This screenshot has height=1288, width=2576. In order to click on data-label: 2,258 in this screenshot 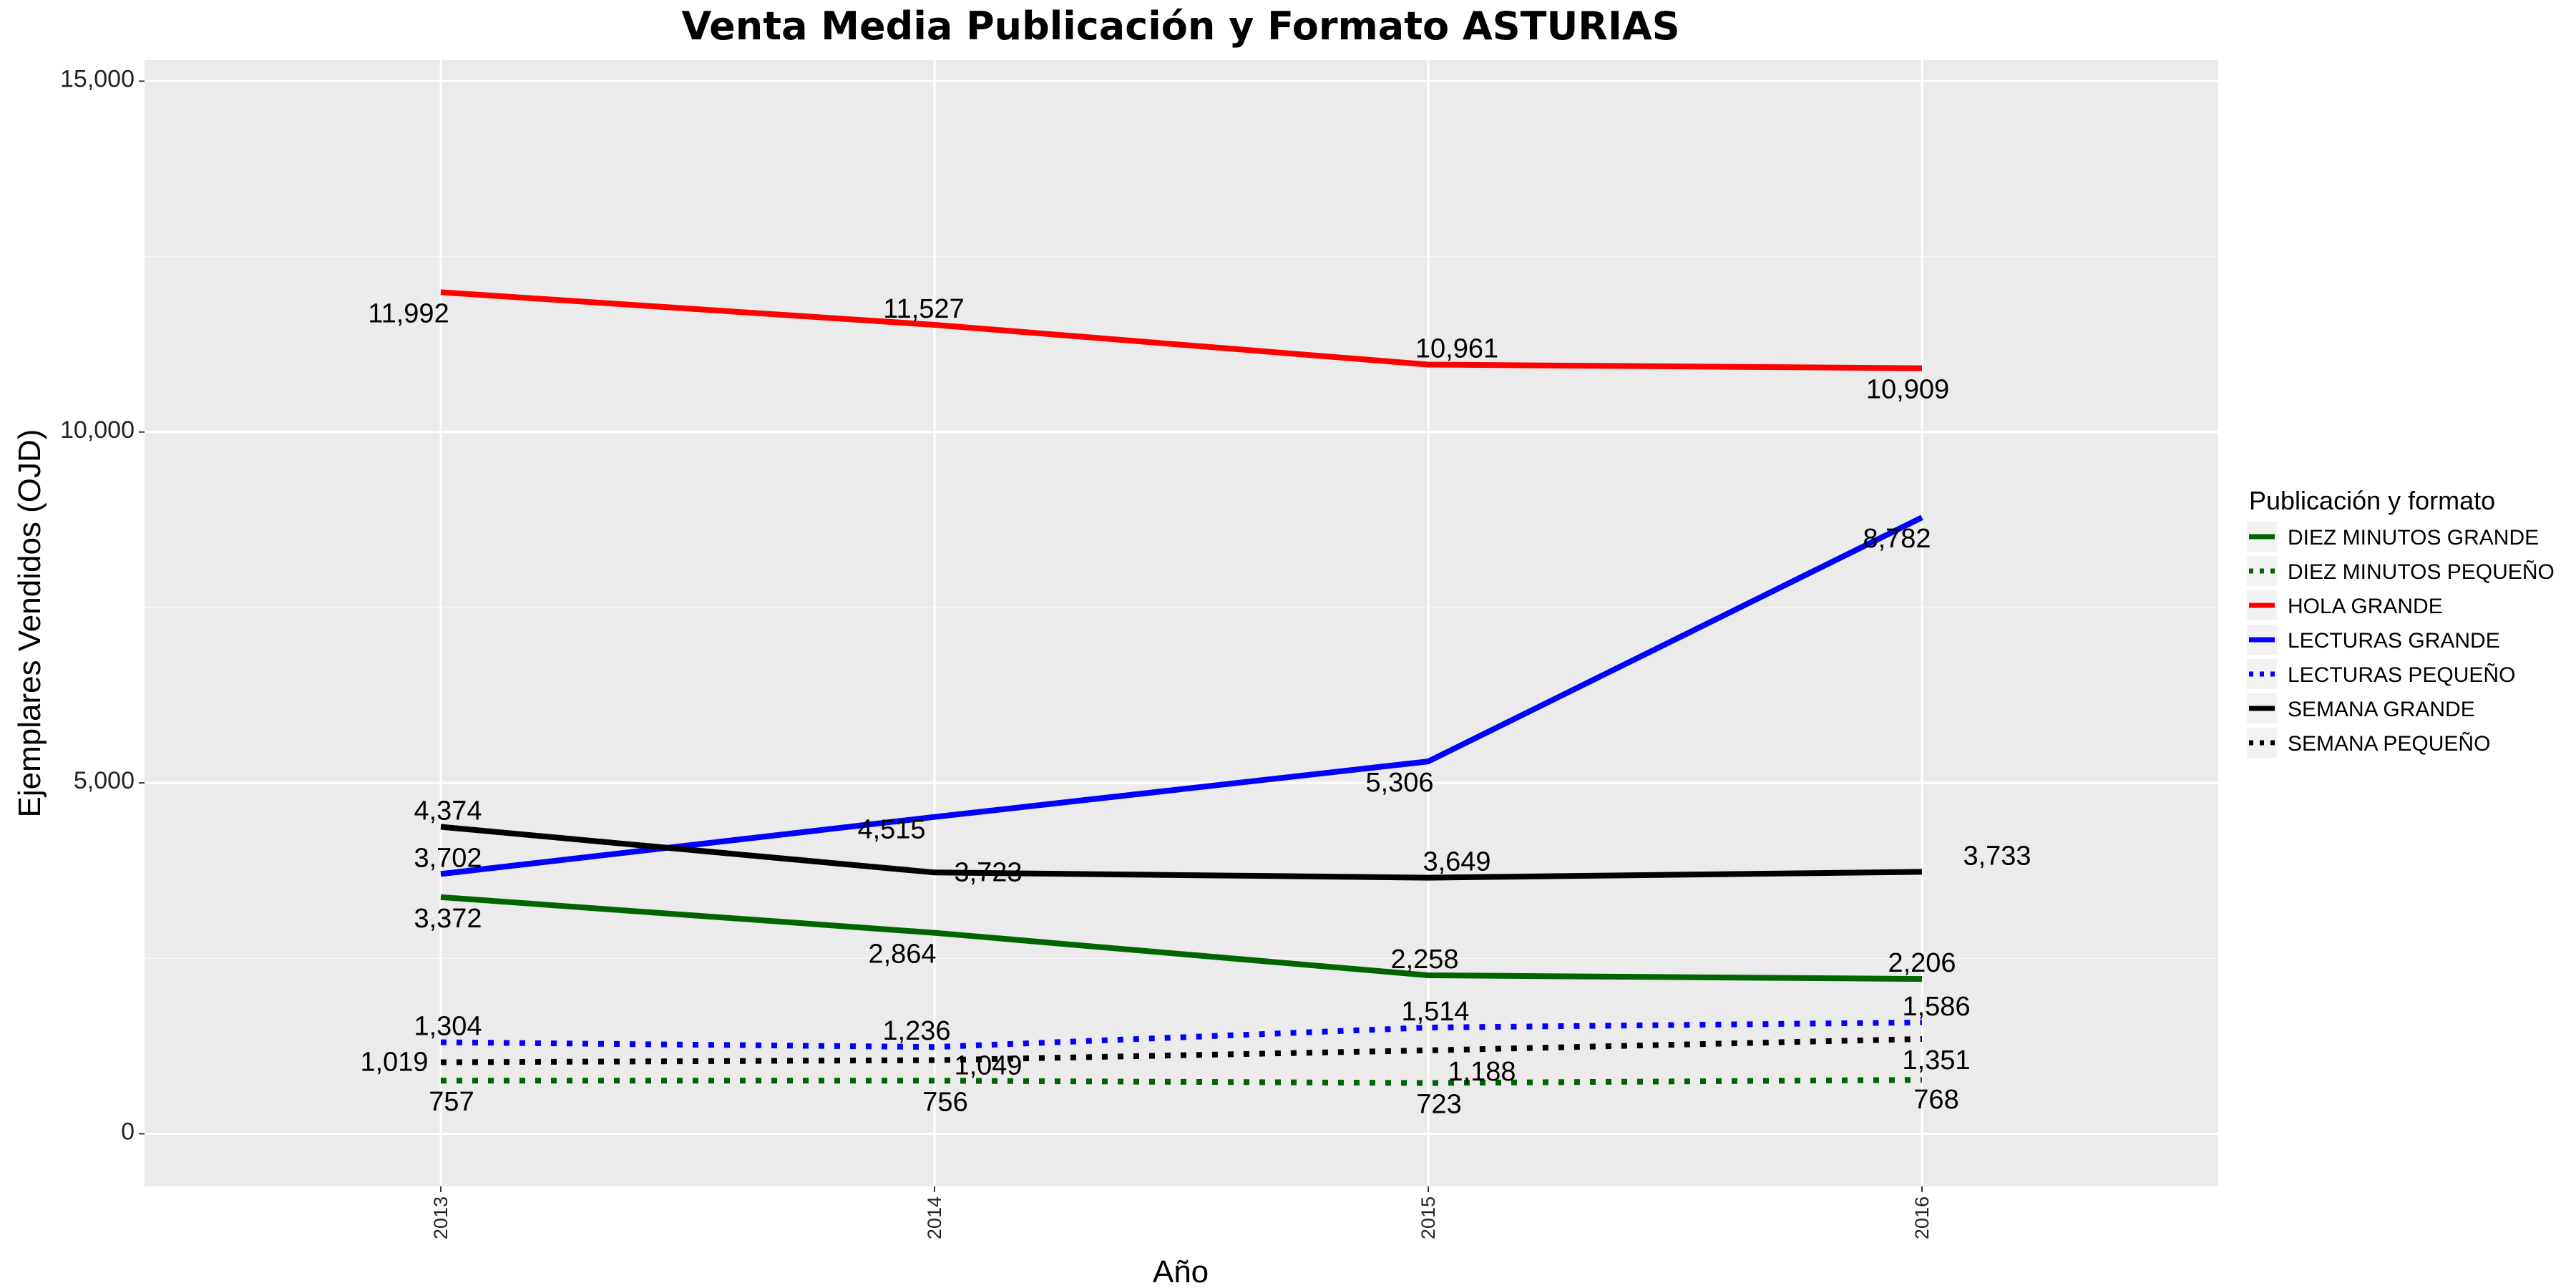, I will do `click(1424, 960)`.